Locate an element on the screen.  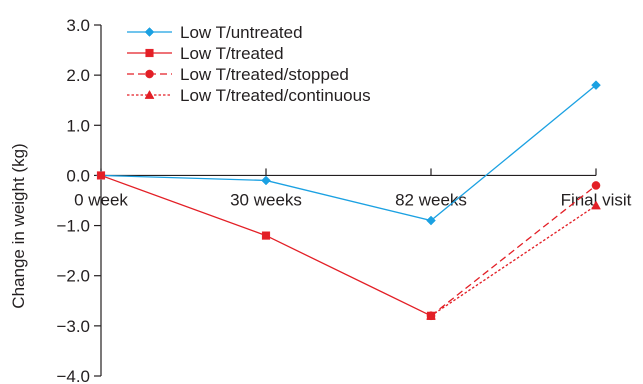
x-tick-label: Final visit is located at coordinates (596, 199).